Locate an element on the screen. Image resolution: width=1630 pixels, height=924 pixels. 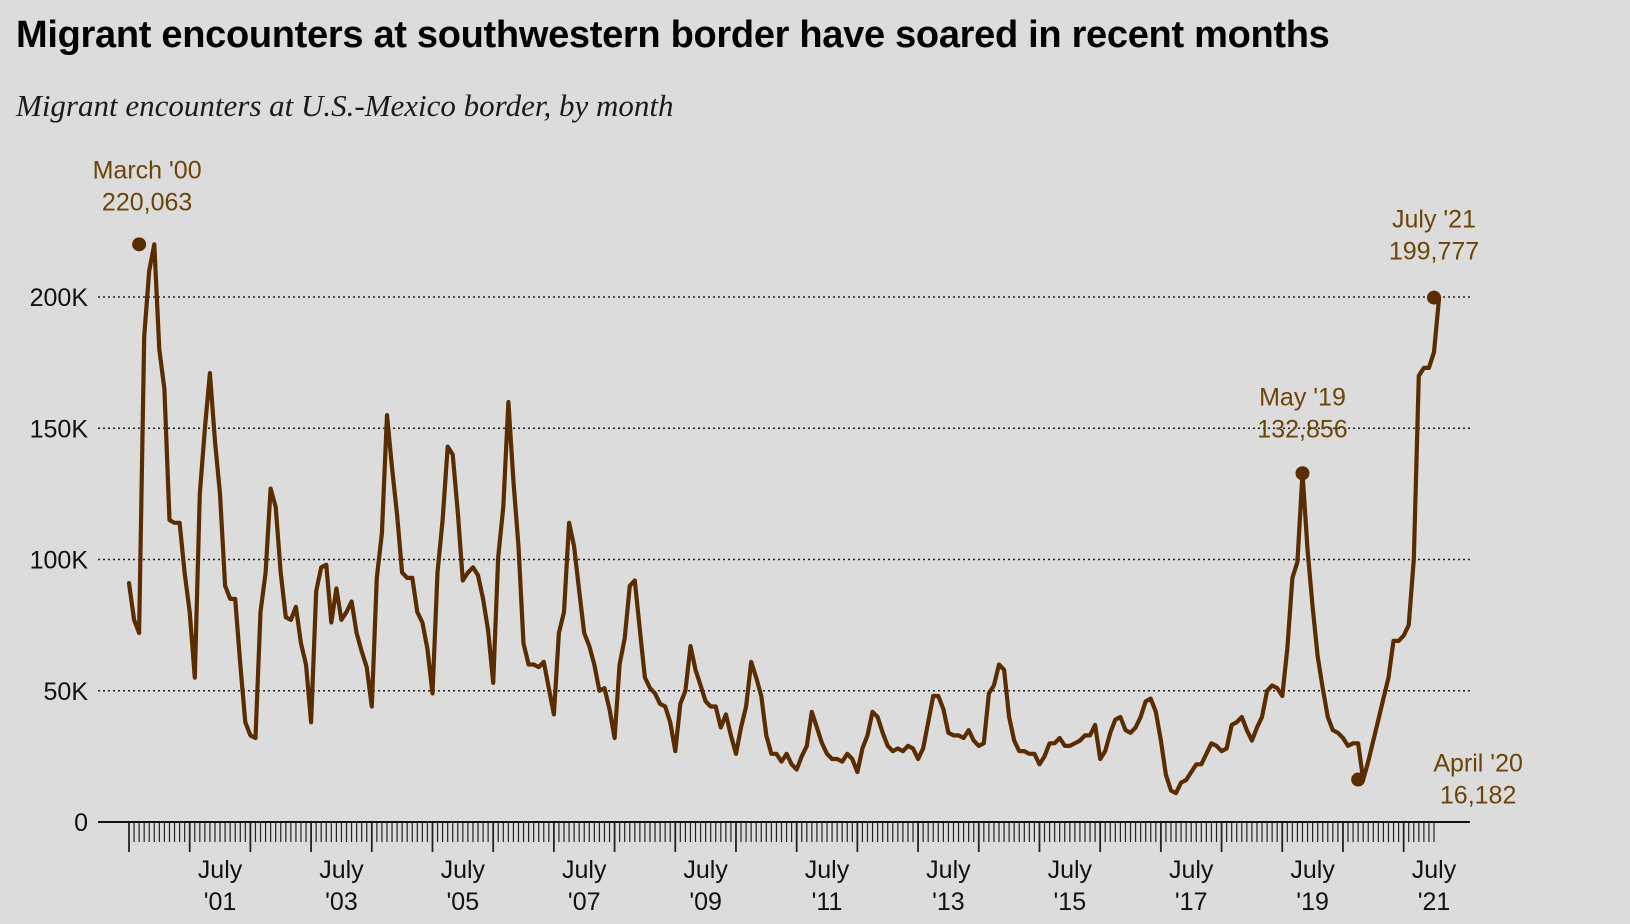
y-tick-label: 150K is located at coordinates (59, 429).